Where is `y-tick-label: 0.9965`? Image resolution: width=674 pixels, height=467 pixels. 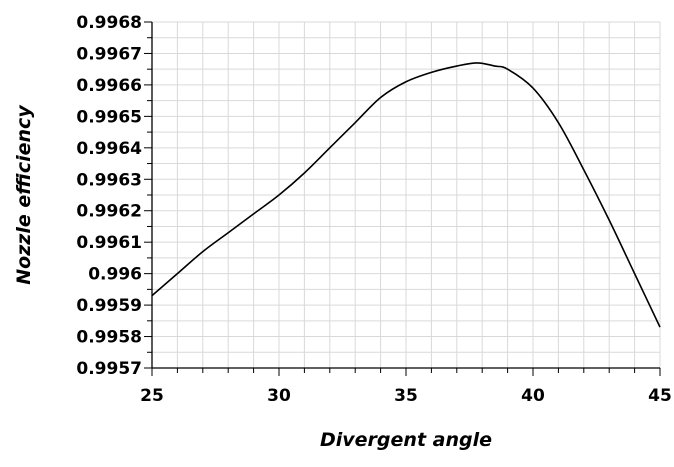 y-tick-label: 0.9965 is located at coordinates (109, 117).